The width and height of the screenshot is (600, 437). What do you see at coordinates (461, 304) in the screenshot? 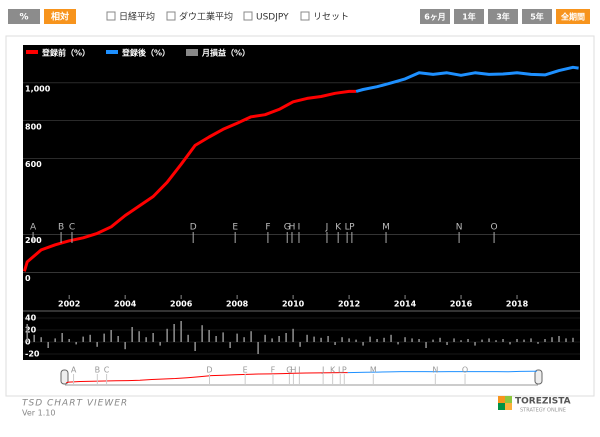
I see `x-tick-label: 2016` at bounding box center [461, 304].